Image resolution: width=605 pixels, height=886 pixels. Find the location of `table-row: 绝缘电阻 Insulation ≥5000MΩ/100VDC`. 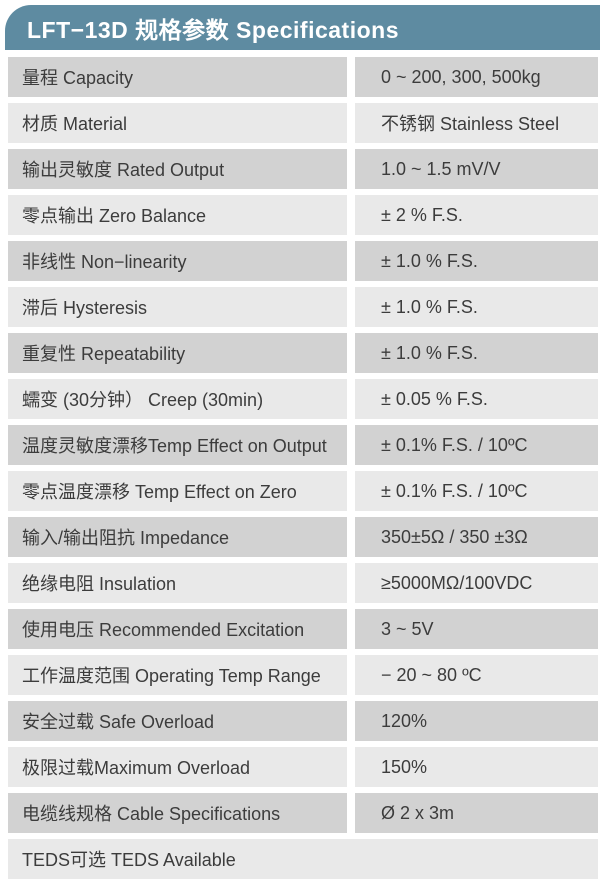

table-row: 绝缘电阻 Insulation ≥5000MΩ/100VDC is located at coordinates (303, 583).